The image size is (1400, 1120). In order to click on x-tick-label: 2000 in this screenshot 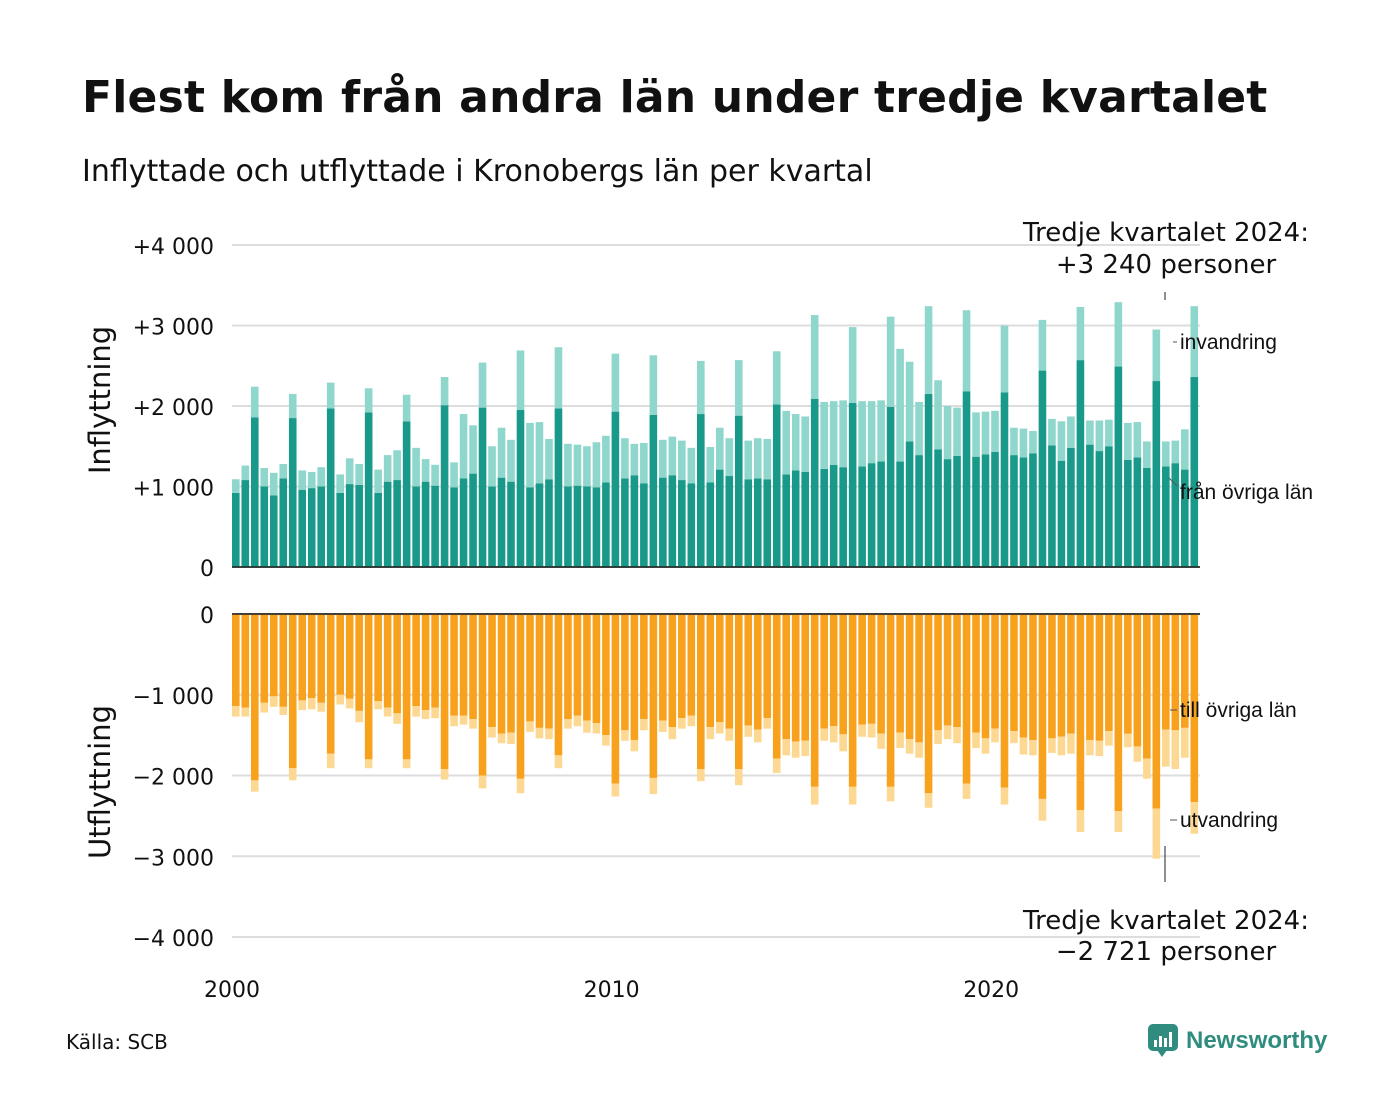, I will do `click(232, 990)`.